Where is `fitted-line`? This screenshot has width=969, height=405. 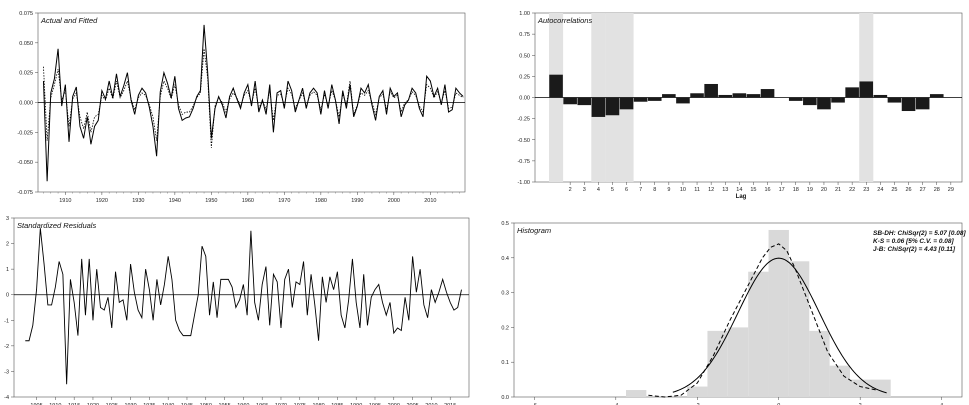 fitted-line is located at coordinates (253, 98).